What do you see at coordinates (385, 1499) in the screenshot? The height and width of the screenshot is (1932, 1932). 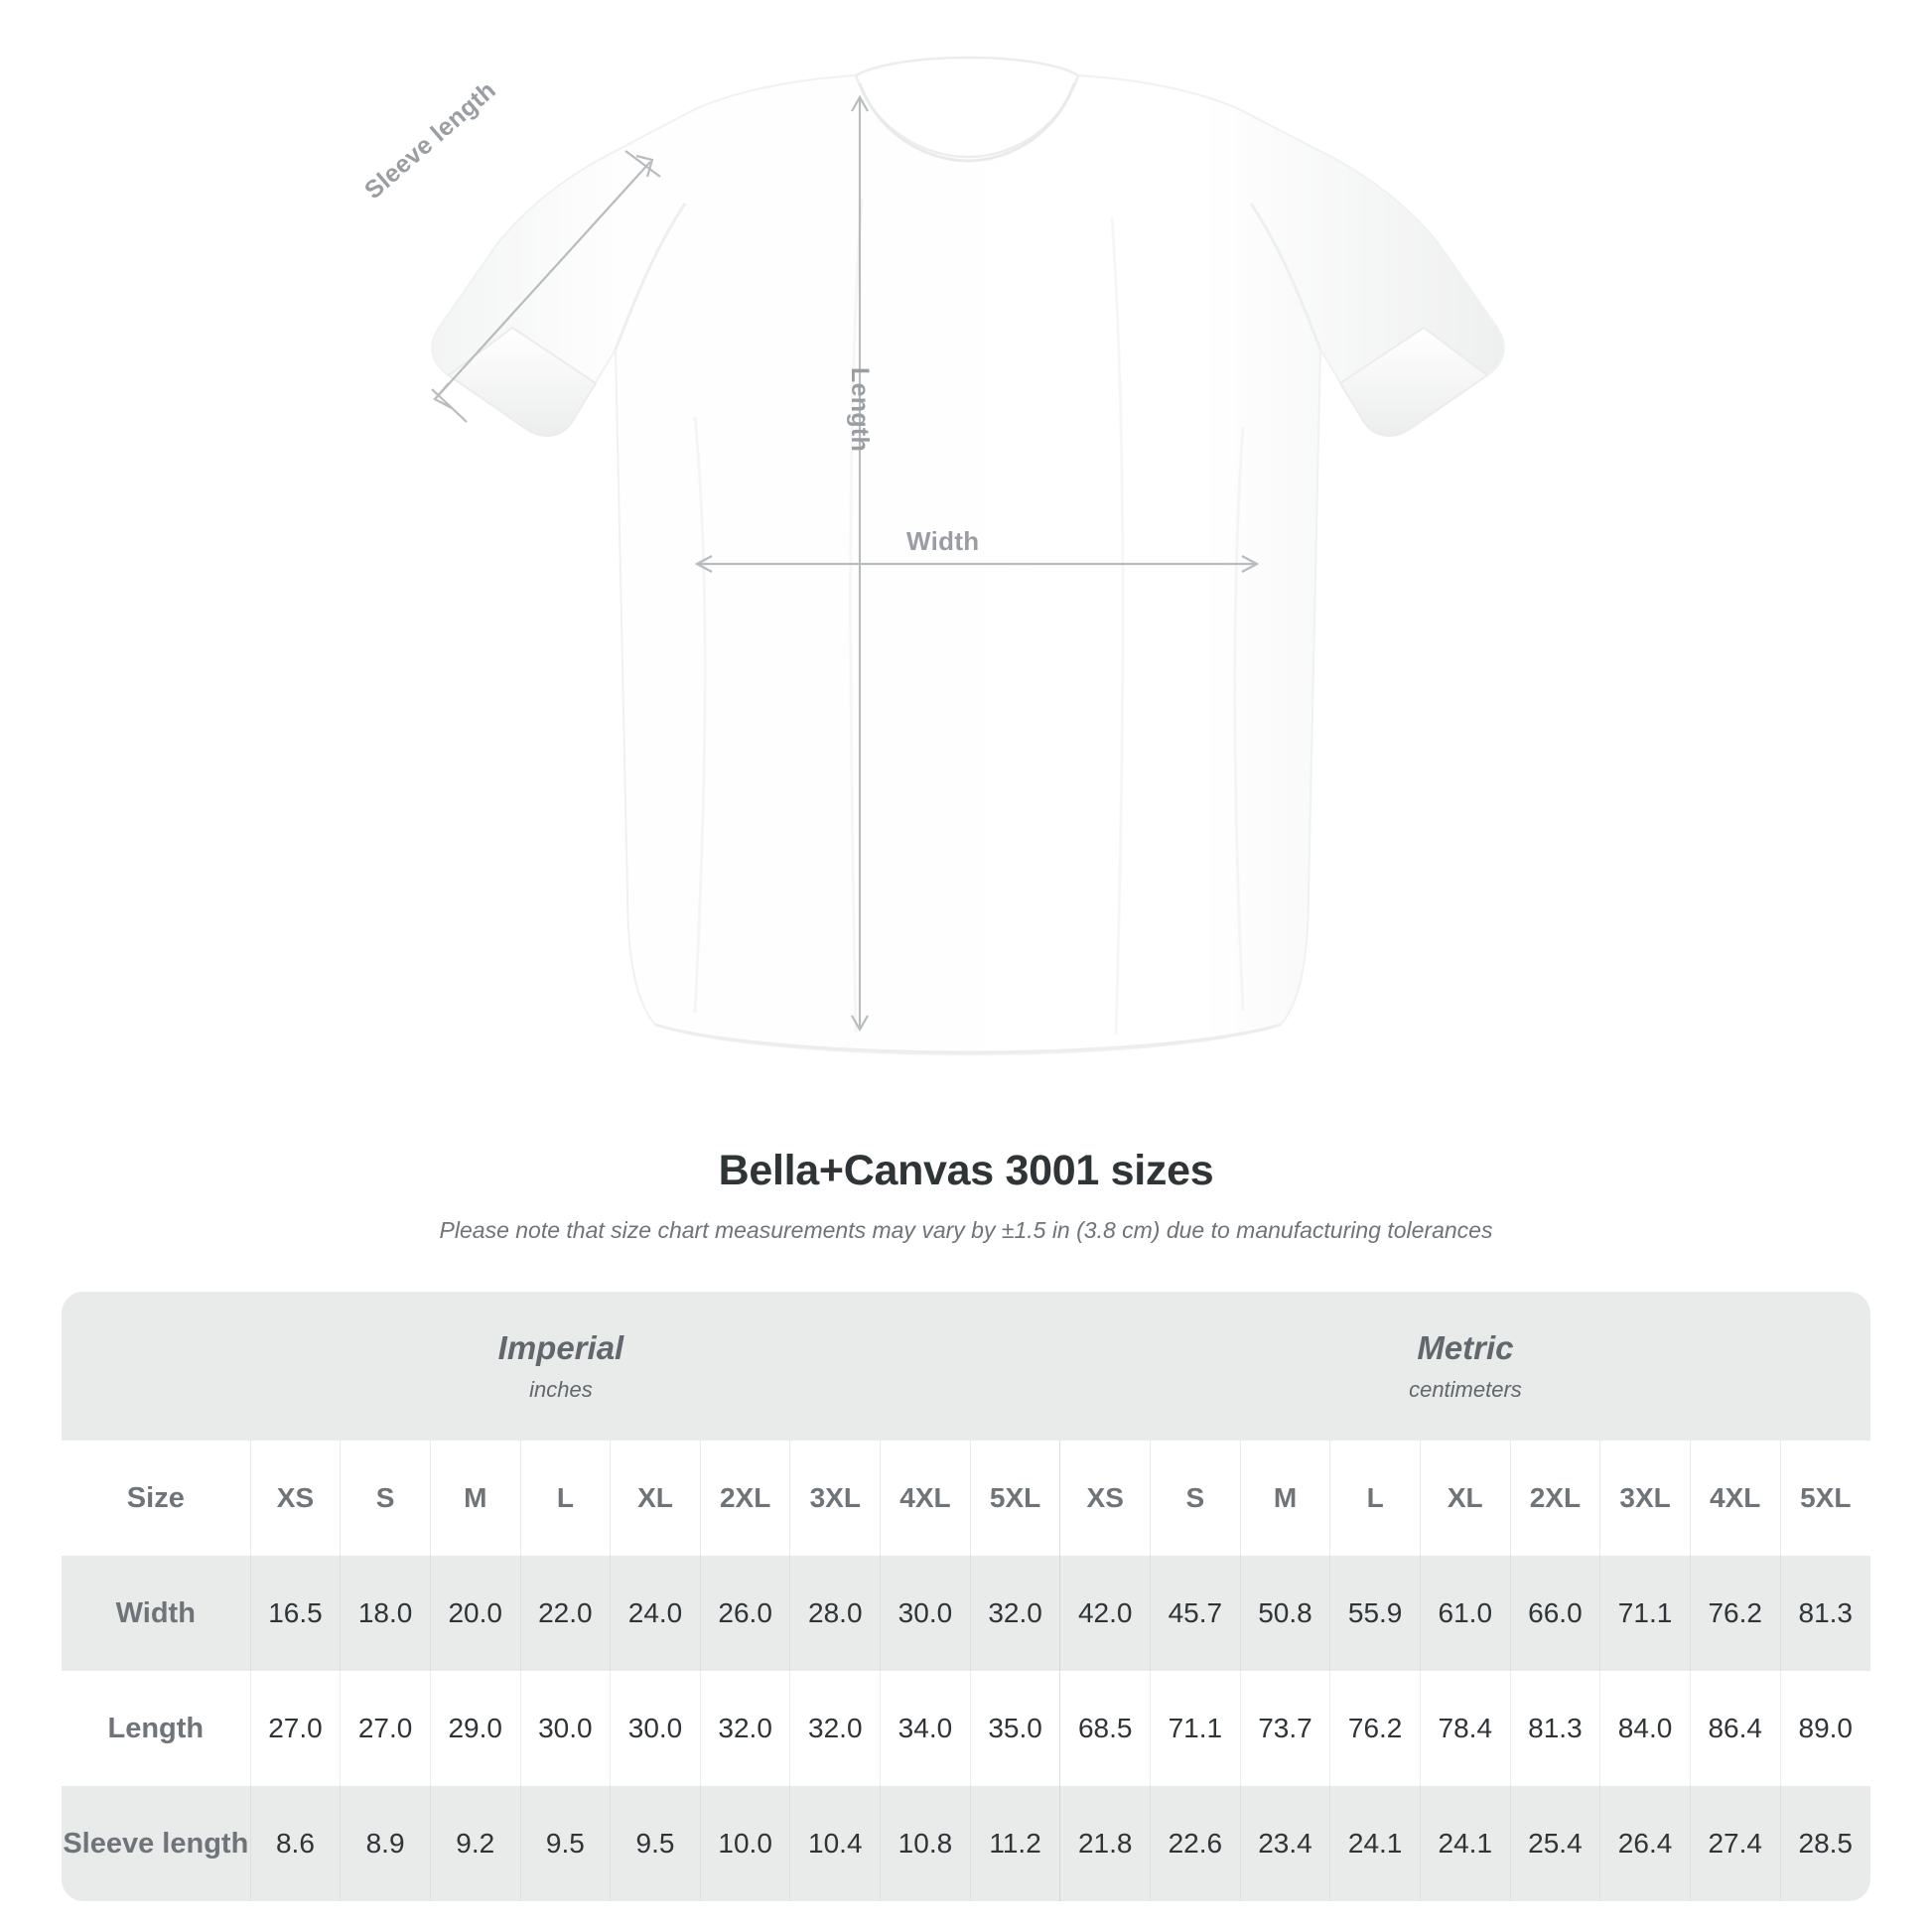 I see `size-col-imperial-s: S` at bounding box center [385, 1499].